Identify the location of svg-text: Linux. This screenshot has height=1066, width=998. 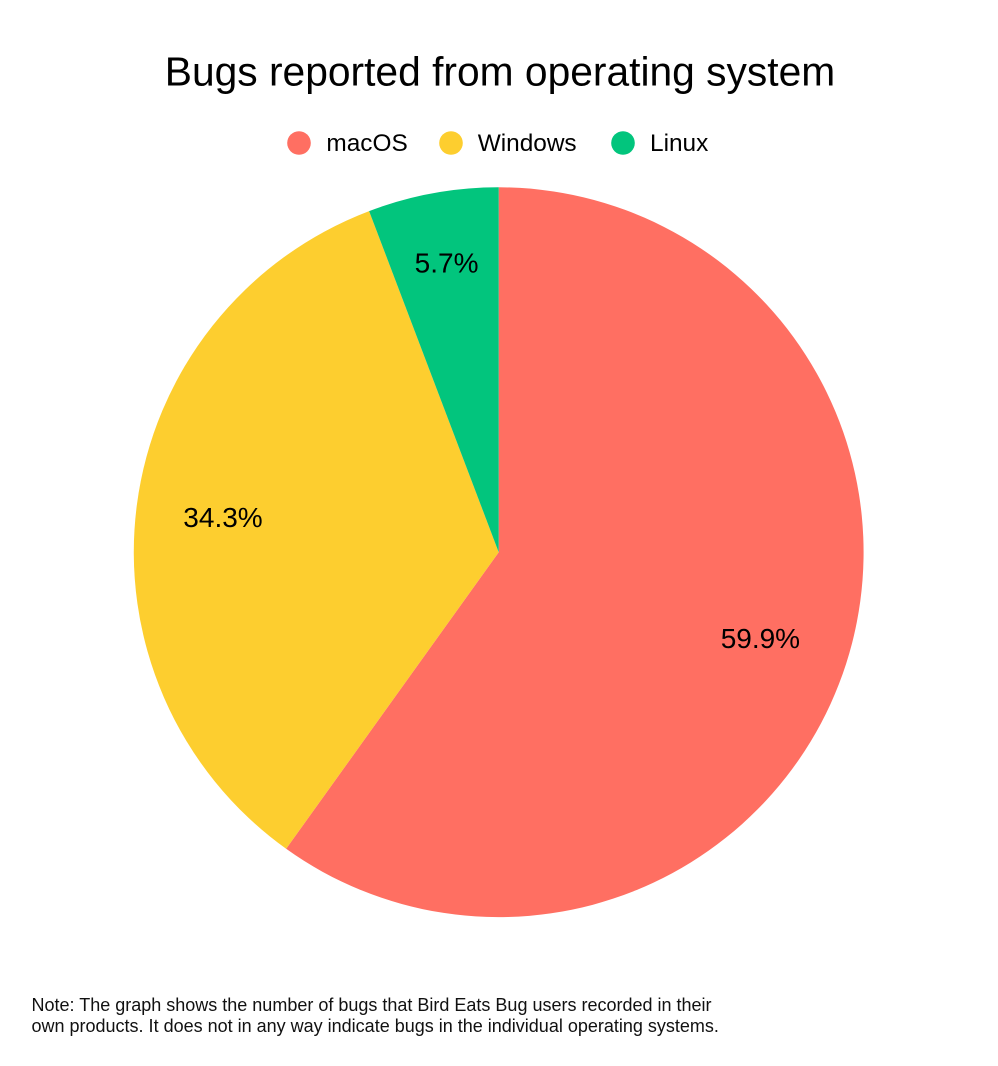
(679, 143).